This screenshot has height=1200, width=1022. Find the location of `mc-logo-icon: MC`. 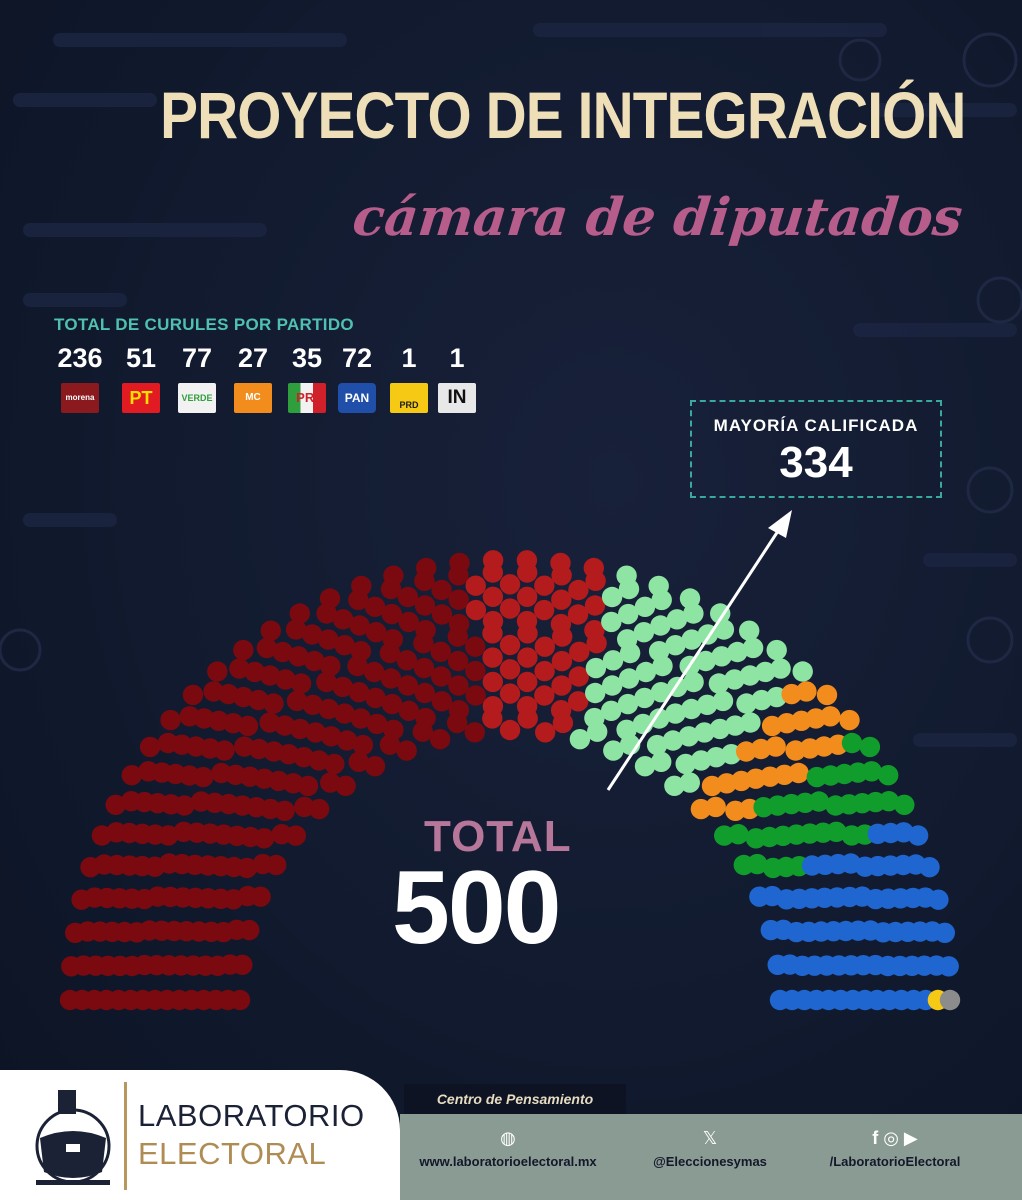

mc-logo-icon: MC is located at coordinates (253, 398).